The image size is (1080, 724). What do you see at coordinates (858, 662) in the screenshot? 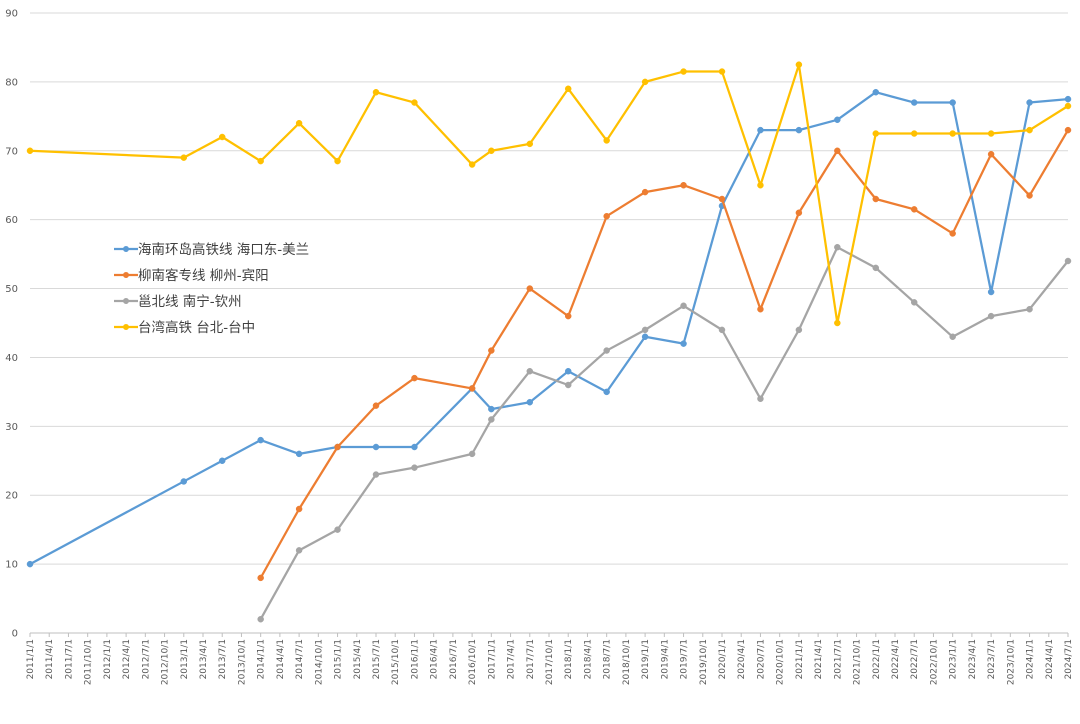
I see `x-tick-label: 2021/10/1` at bounding box center [858, 662].